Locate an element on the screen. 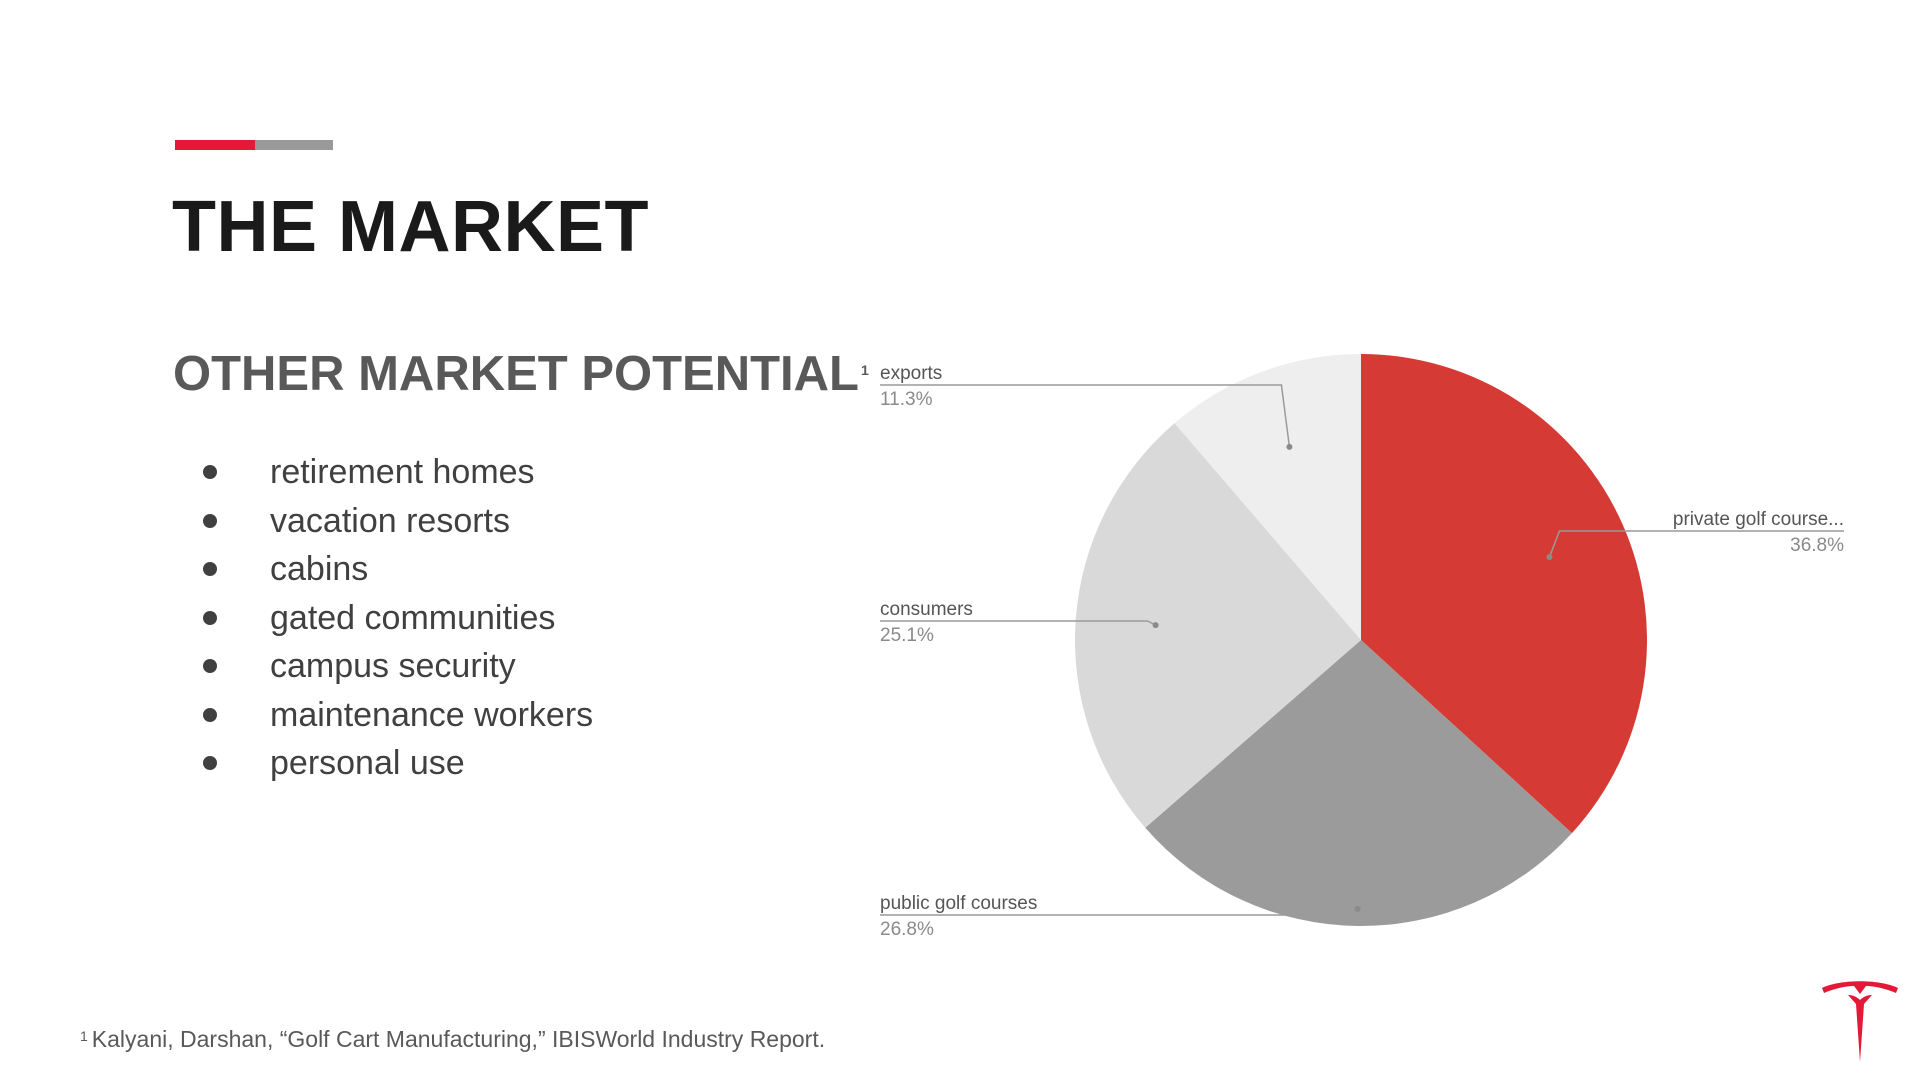  bullet-text: personal use is located at coordinates (367, 763).